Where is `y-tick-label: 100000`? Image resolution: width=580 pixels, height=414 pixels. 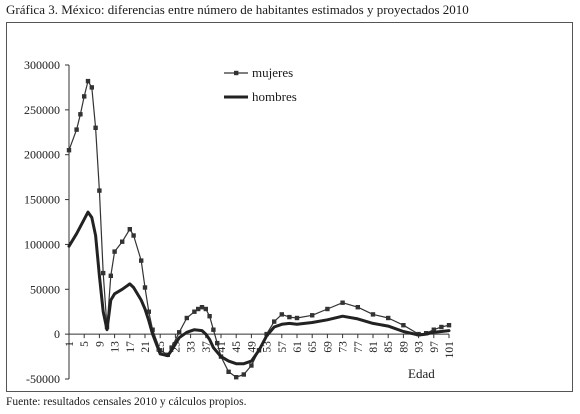
y-tick-label: 100000 is located at coordinates (42, 244).